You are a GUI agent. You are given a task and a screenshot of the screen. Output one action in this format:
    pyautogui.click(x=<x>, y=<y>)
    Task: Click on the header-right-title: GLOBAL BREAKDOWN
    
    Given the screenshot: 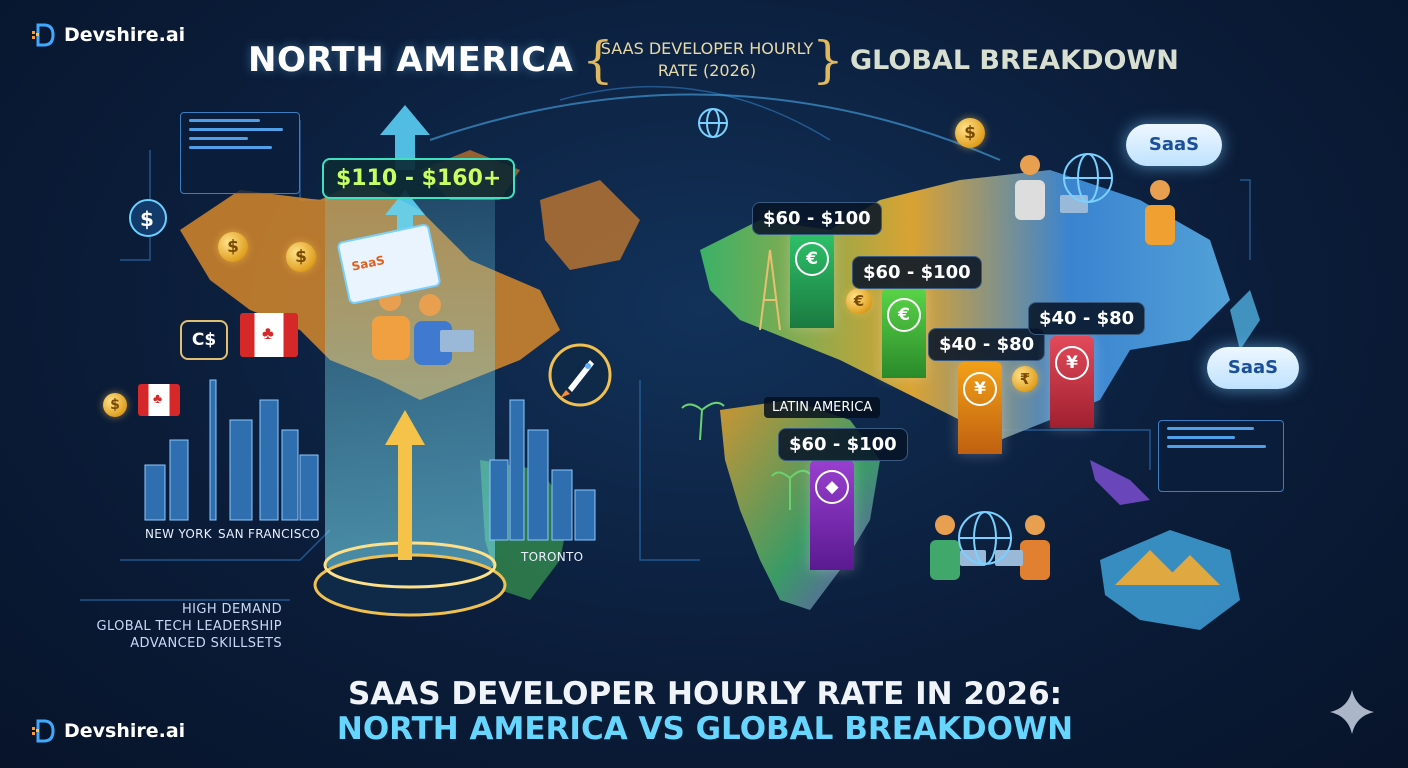 What is the action you would take?
    pyautogui.click(x=1014, y=60)
    